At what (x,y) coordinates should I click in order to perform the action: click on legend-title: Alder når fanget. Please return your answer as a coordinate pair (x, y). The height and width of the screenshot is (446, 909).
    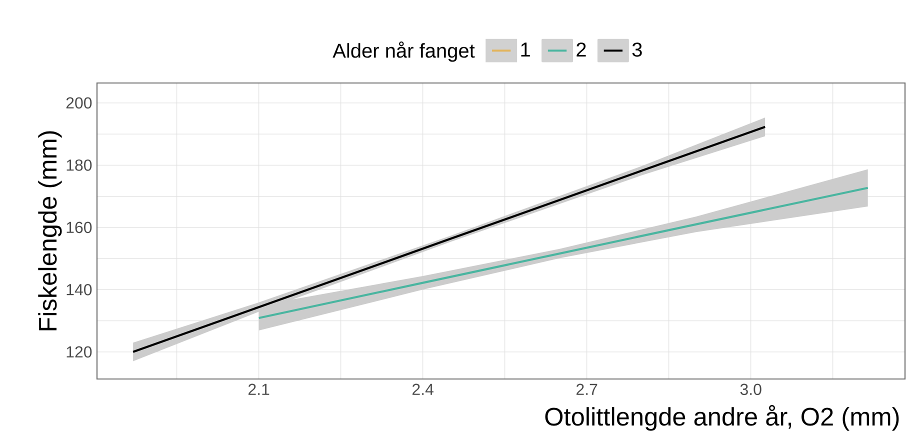
    Looking at the image, I should click on (403, 52).